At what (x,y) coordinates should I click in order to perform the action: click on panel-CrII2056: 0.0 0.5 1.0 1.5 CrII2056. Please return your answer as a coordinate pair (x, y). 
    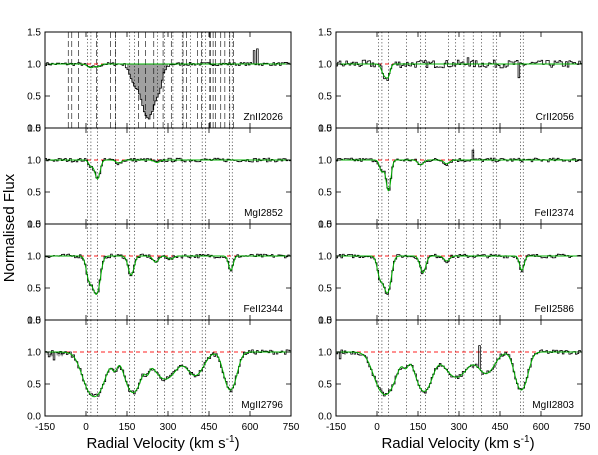
    Looking at the image, I should click on (450, 81).